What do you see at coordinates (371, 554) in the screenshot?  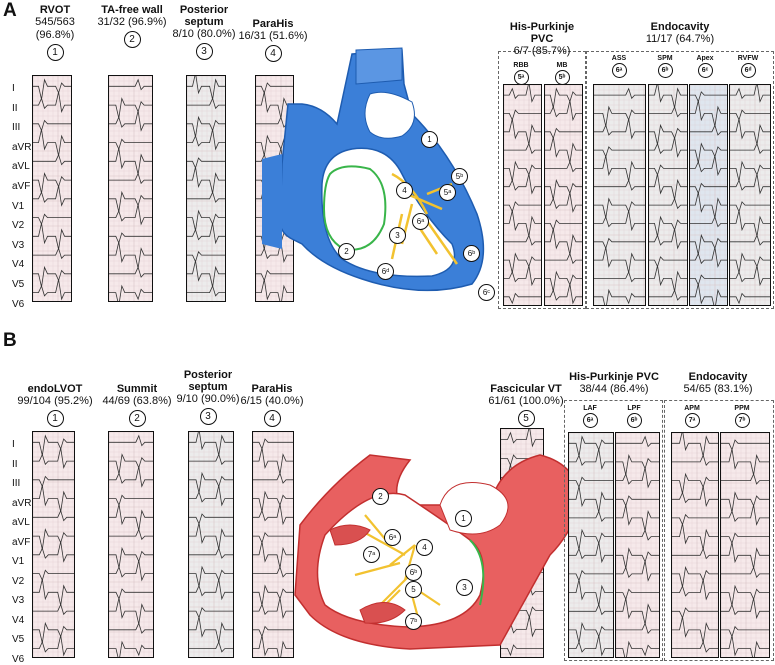 I see `heart-site-marker: 7ᵃ` at bounding box center [371, 554].